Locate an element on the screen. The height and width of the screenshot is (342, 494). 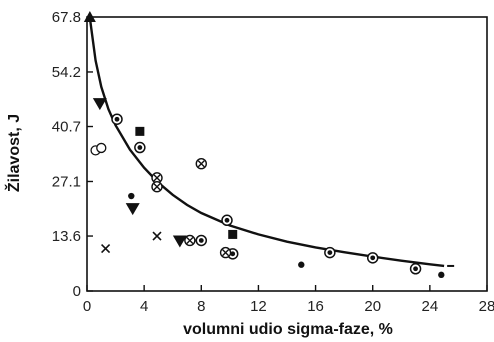
x-tick-label: 8 is located at coordinates (201, 306).